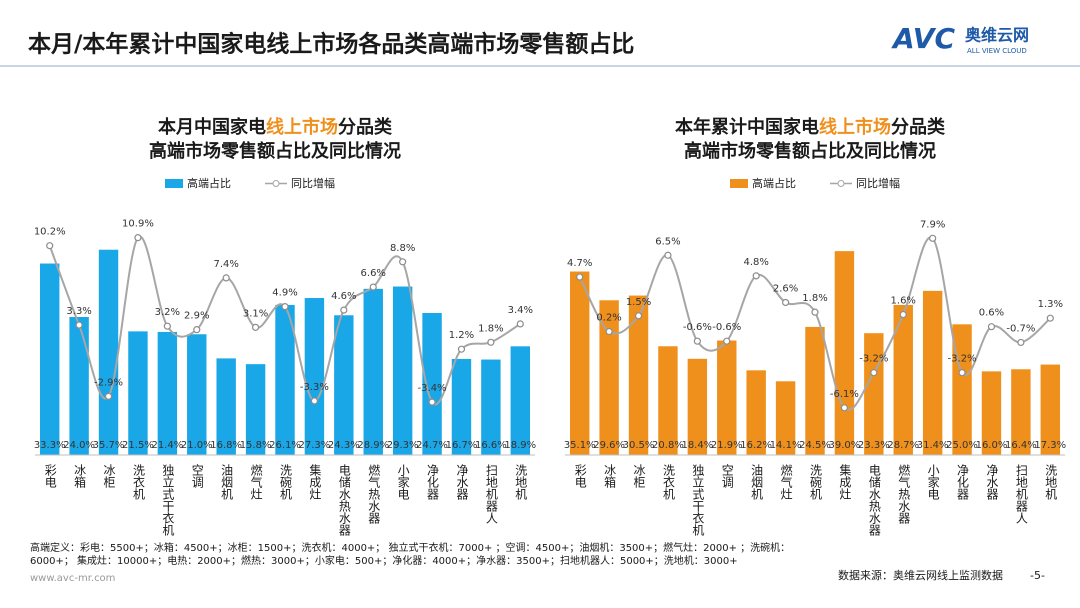 The image size is (1080, 608). Describe the element at coordinates (520, 310) in the screenshot. I see `line-value-label: 3.4%` at that location.